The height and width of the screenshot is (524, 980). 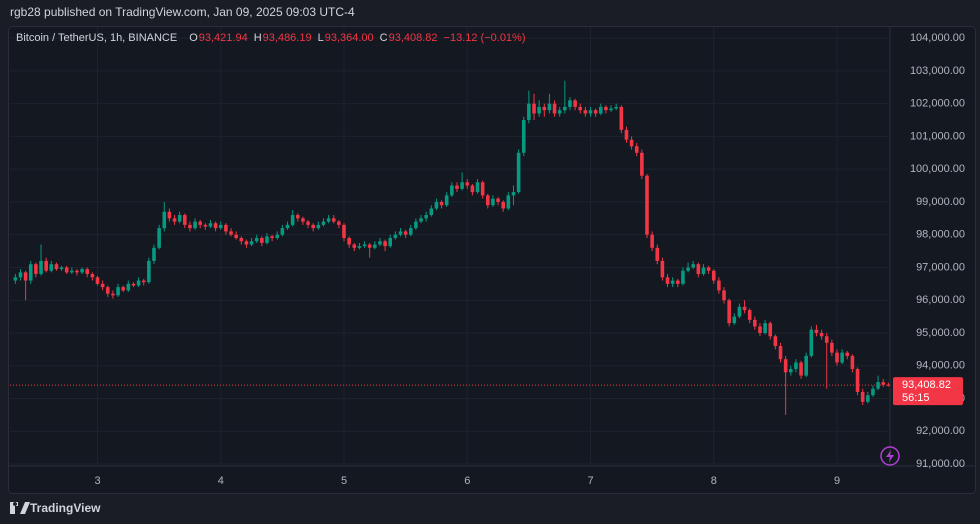 What do you see at coordinates (937, 169) in the screenshot?
I see `y-tick-label: 100,000.00` at bounding box center [937, 169].